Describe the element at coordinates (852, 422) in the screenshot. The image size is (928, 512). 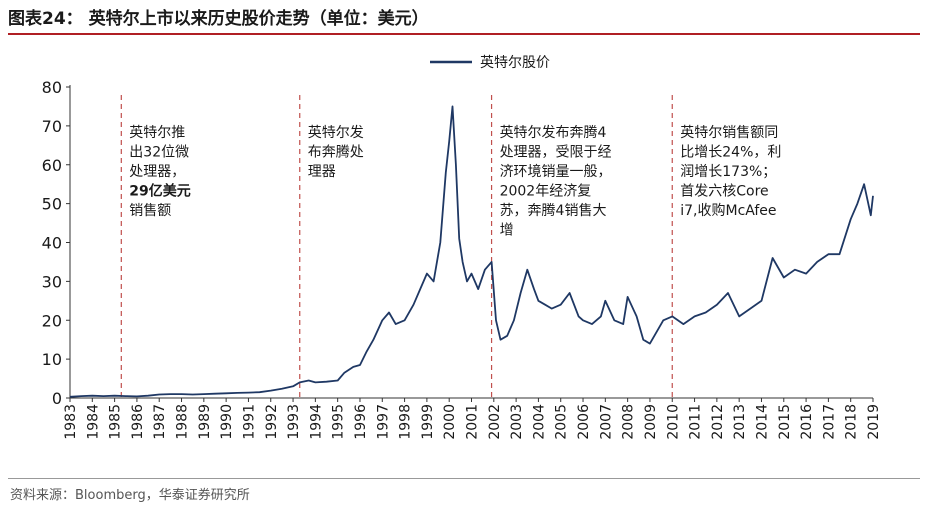
I see `x-tick-label: 2018` at that location.